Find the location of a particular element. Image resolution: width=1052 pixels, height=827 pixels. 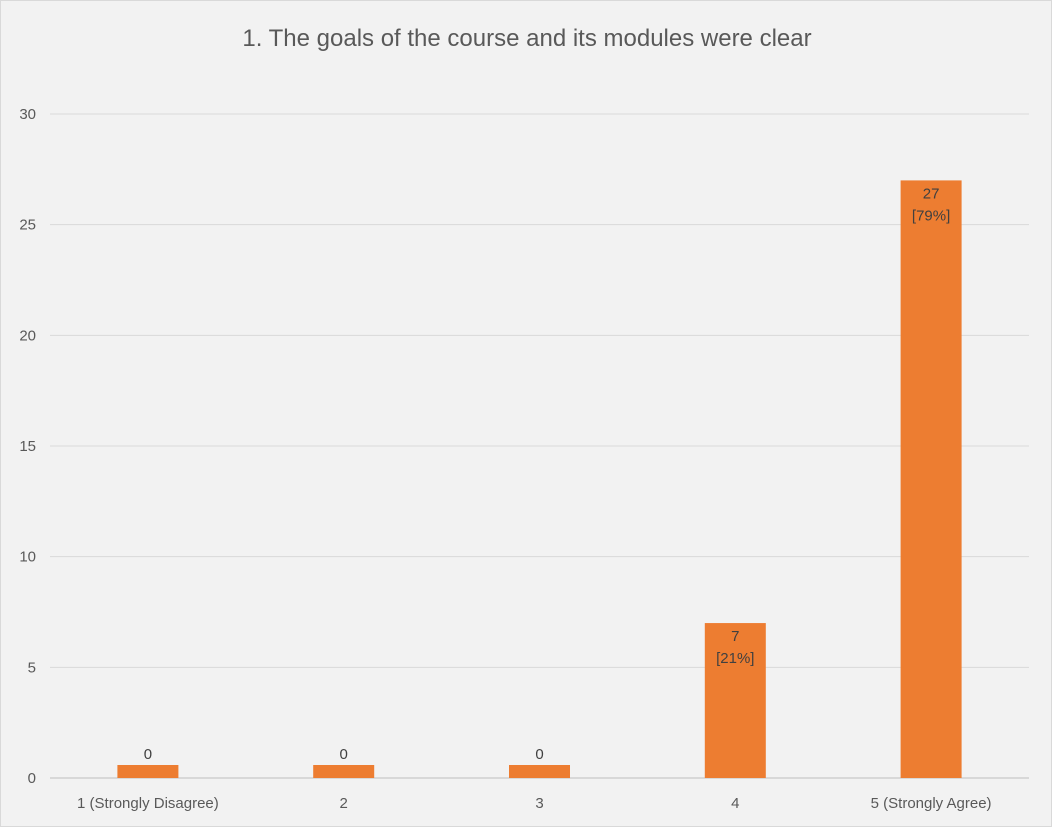

x-category-label-1: 1 (Strongly Disagree) is located at coordinates (148, 803).